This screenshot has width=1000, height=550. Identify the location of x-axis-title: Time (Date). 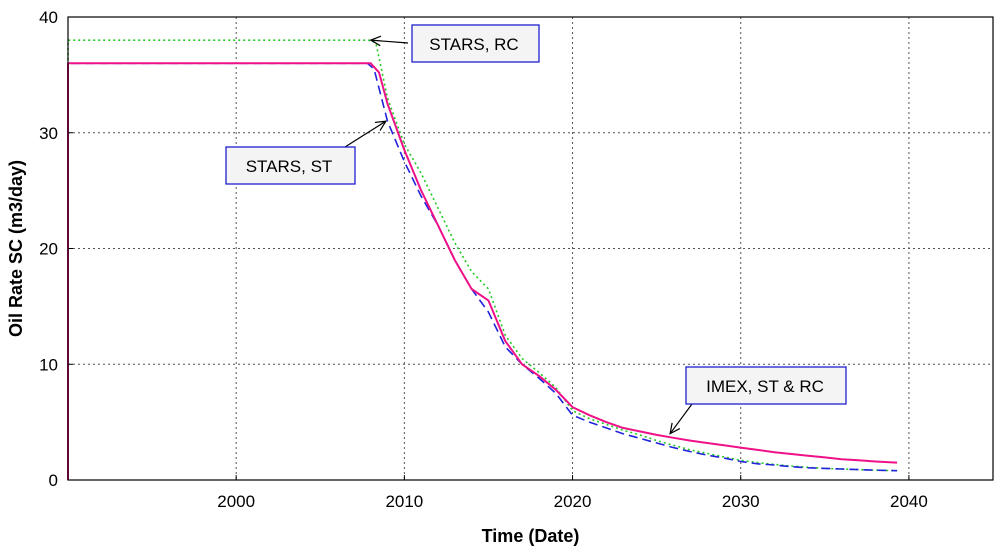
(531, 536).